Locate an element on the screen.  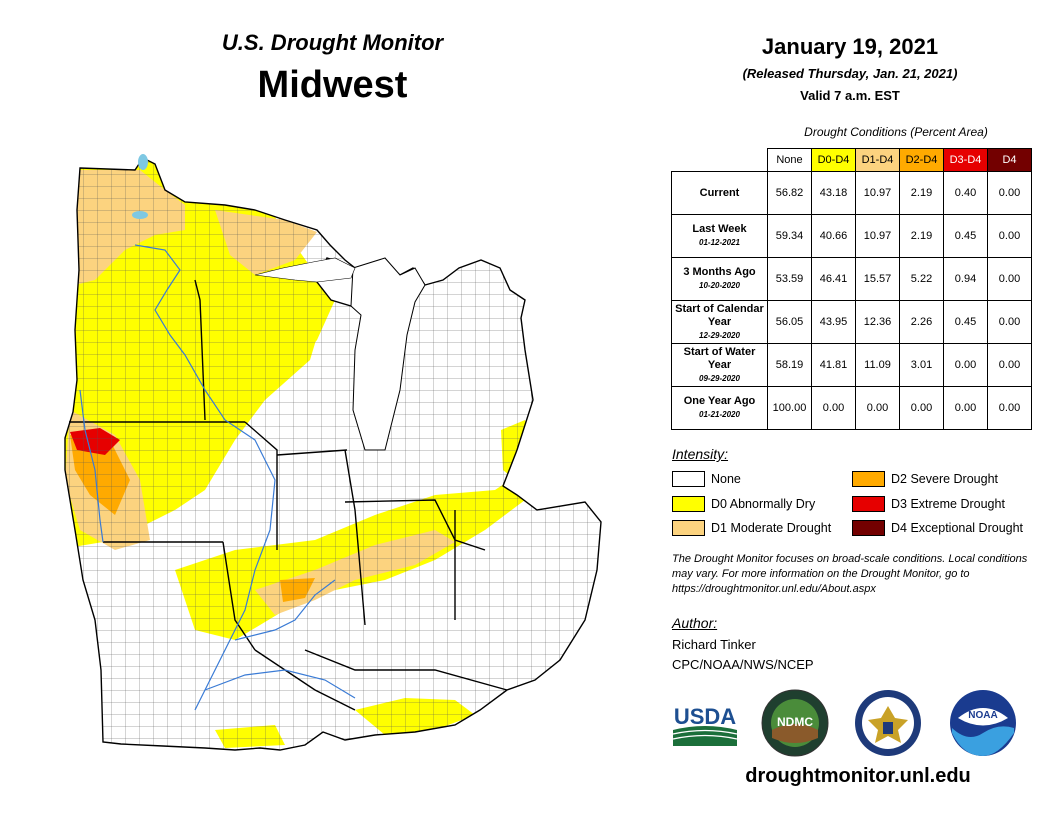
row-date: 10-20-2020 is located at coordinates (719, 285).